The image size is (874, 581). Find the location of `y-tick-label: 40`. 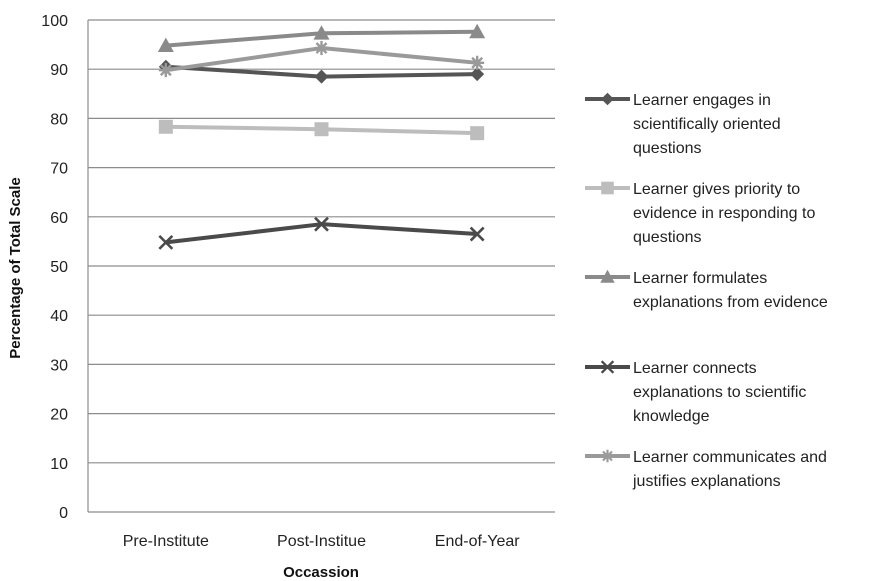

y-tick-label: 40 is located at coordinates (59, 316).